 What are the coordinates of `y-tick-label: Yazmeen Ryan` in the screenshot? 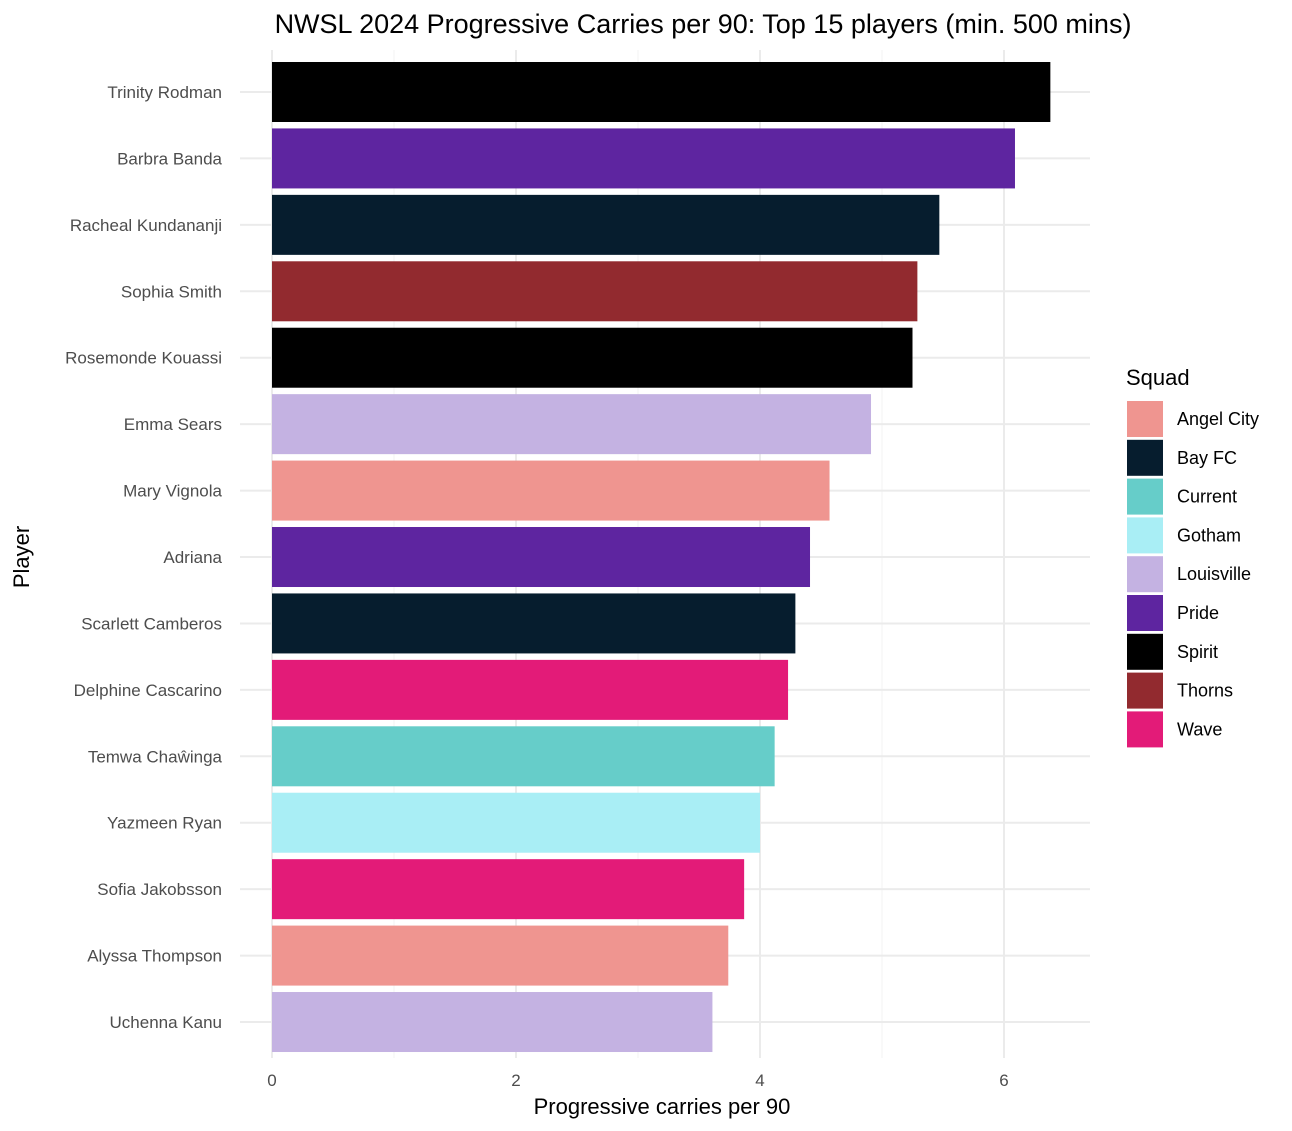 It's located at (164, 823).